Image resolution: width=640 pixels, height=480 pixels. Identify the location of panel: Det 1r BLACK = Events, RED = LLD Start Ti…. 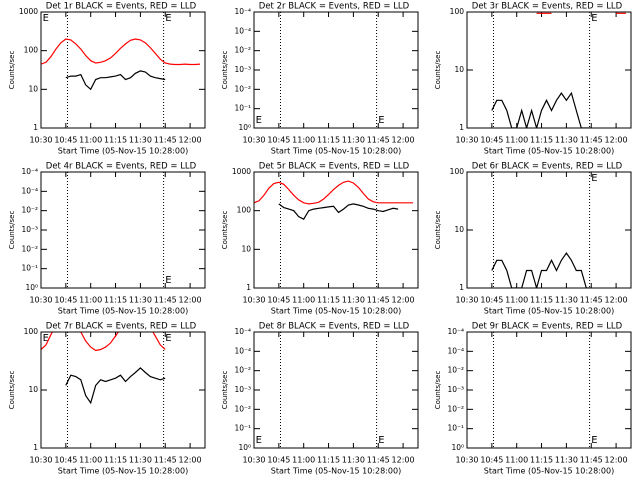
(107, 79).